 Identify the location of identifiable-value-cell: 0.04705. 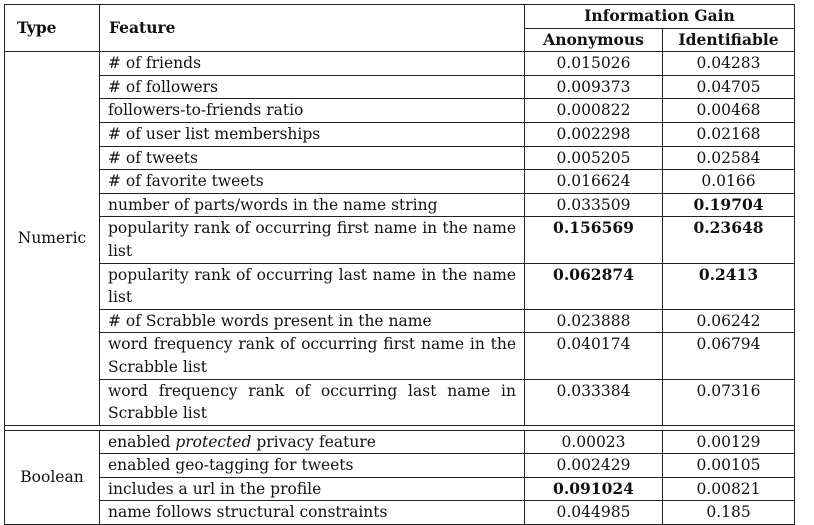
(728, 87).